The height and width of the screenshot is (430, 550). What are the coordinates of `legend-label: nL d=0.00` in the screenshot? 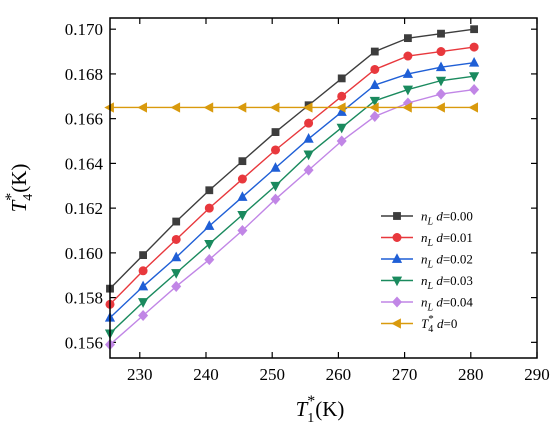 It's located at (447, 218).